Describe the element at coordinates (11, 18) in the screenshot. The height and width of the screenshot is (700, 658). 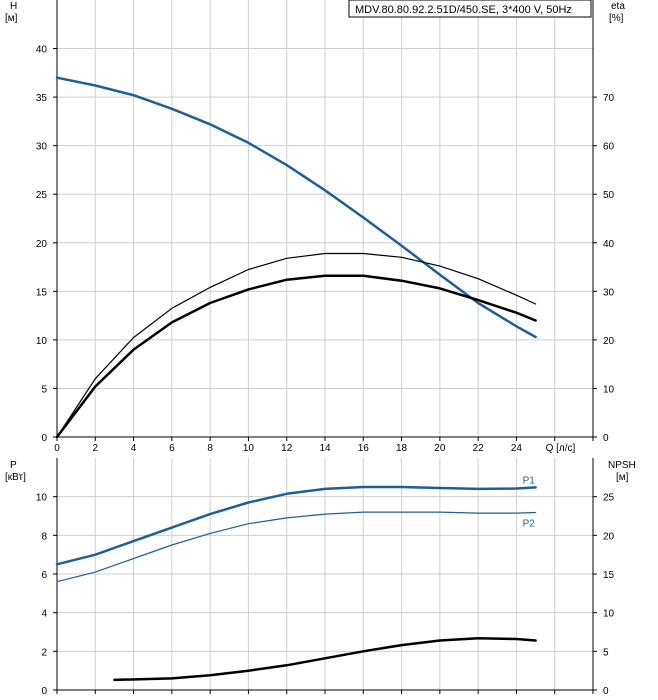
I see `head-ylabel-unit: [м]` at that location.